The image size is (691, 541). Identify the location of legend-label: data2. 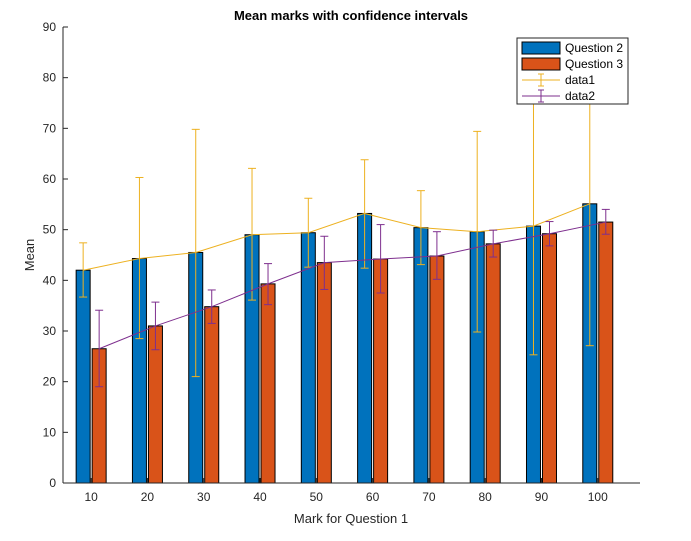
(580, 96).